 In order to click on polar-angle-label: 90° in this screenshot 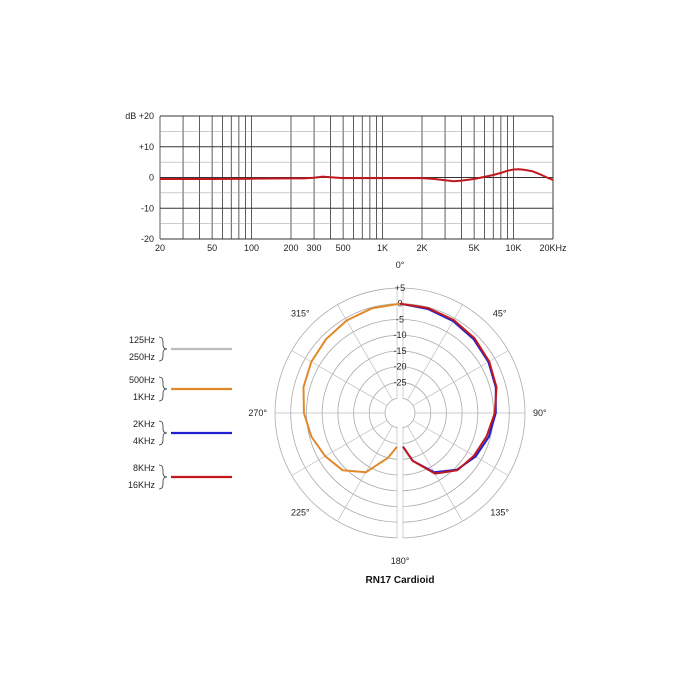, I will do `click(540, 413)`.